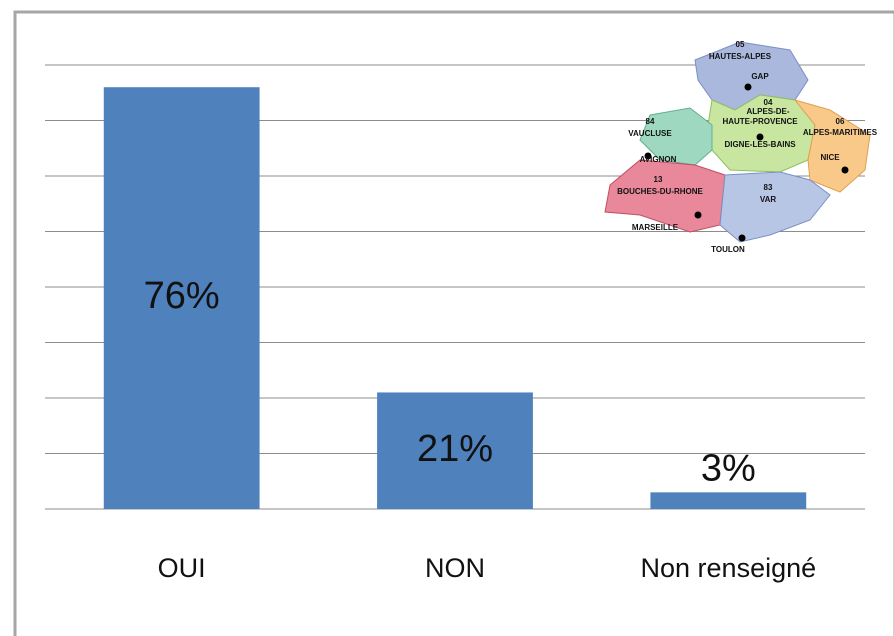 This screenshot has width=894, height=636. What do you see at coordinates (768, 102) in the screenshot?
I see `map-label: 04` at bounding box center [768, 102].